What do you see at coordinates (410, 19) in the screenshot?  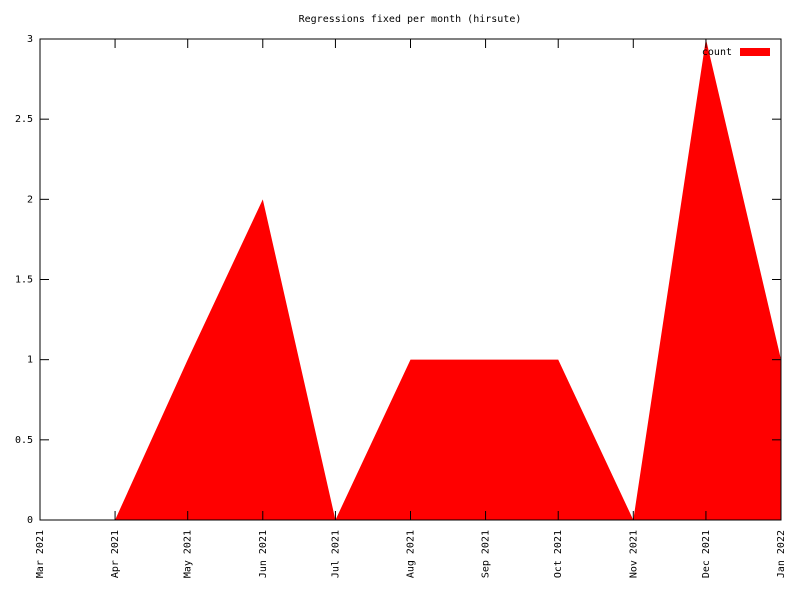 I see `chart-title: Regressions fixed per month (hirsute)` at bounding box center [410, 19].